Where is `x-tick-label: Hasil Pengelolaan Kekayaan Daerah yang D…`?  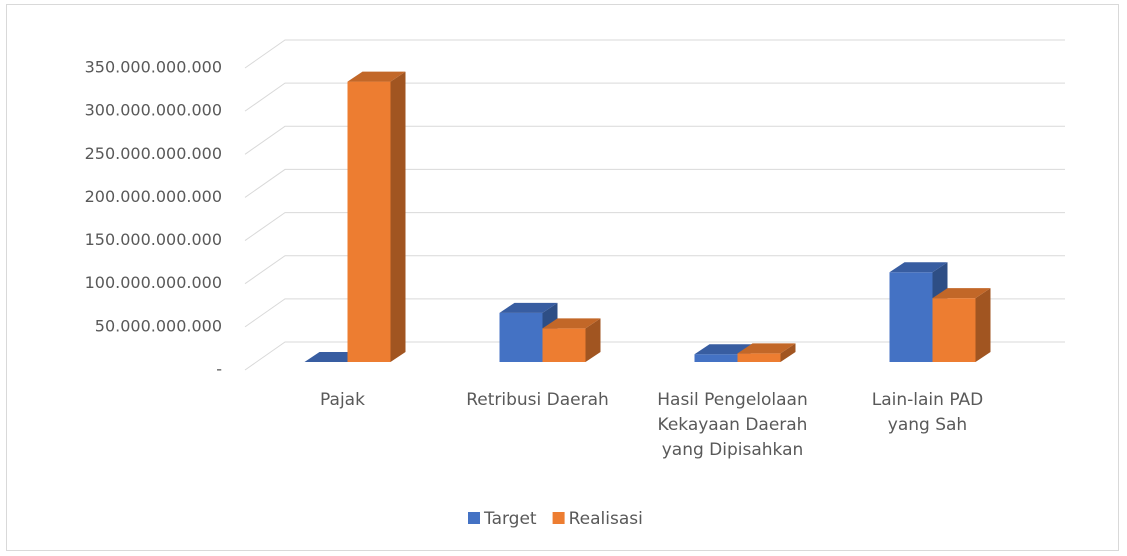 x-tick-label: Hasil Pengelolaan Kekayaan Daerah yang D… is located at coordinates (732, 425).